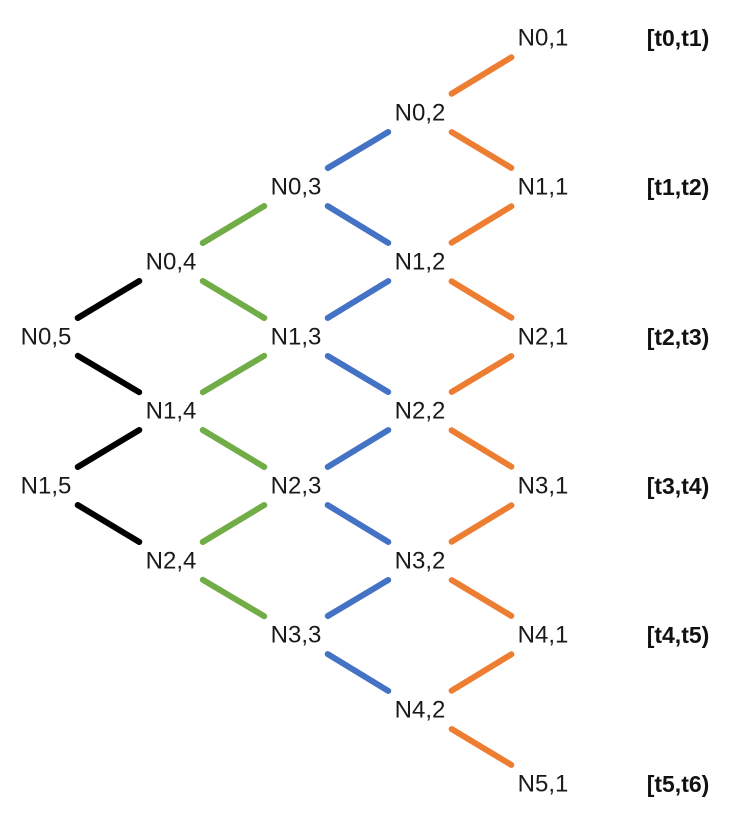  What do you see at coordinates (420, 561) in the screenshot?
I see `node-label: N3,2` at bounding box center [420, 561].